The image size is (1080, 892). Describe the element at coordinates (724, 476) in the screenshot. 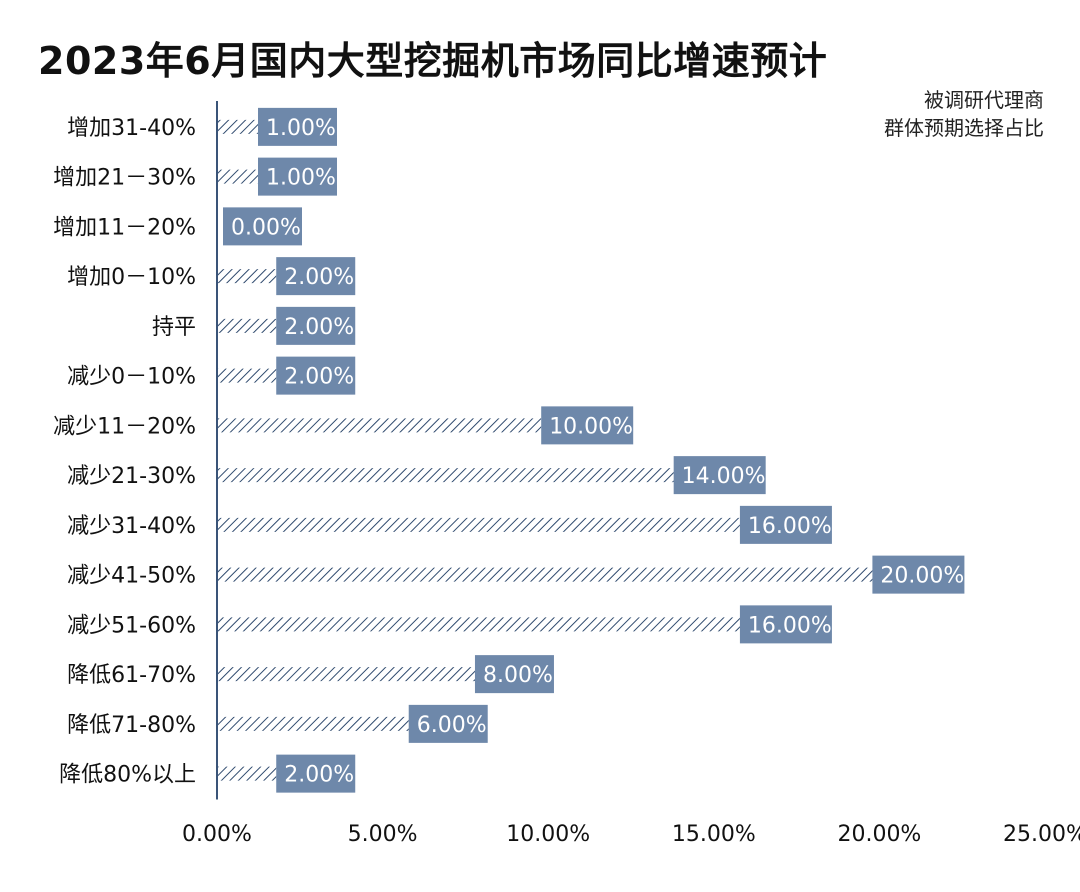

I see `data-label: 14.00%` at that location.